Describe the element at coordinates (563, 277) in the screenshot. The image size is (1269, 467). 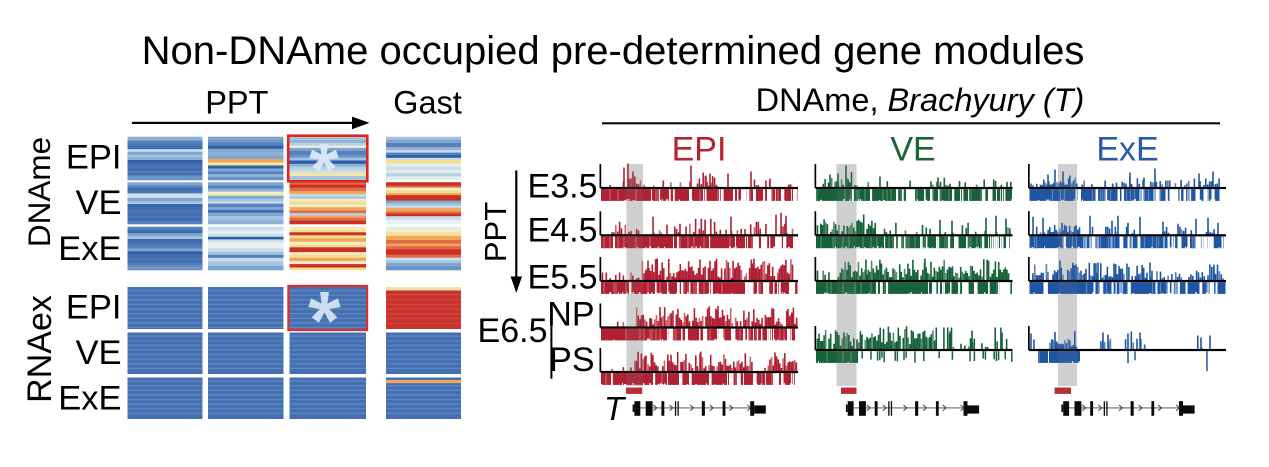
I see `svg-text: E5.5` at that location.